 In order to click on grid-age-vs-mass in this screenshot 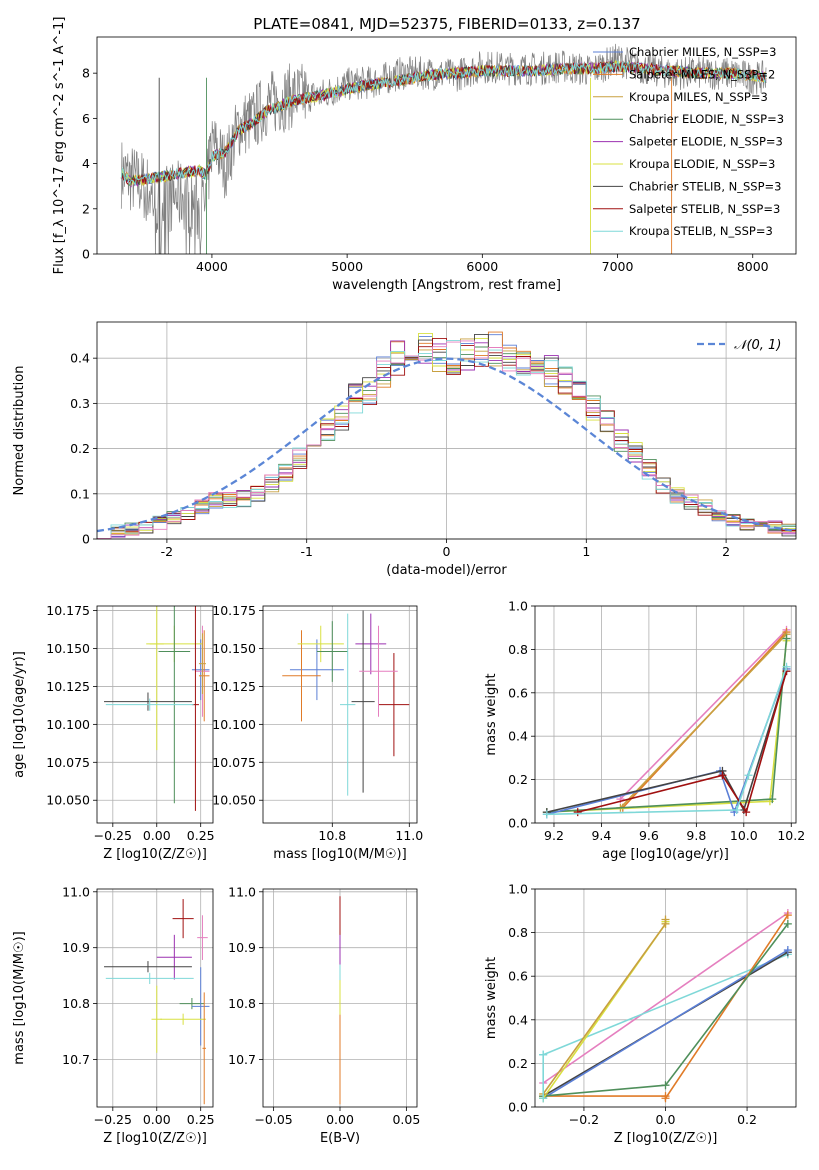, I will do `click(340, 714)`.